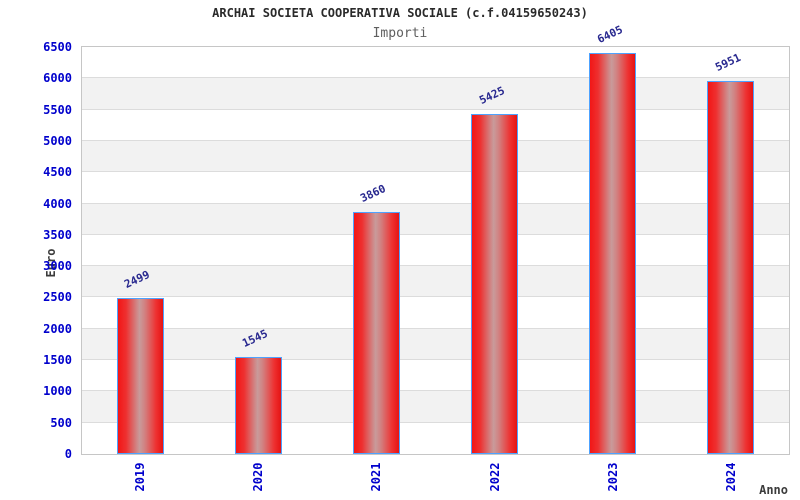  What do you see at coordinates (140, 375) in the screenshot?
I see `bar-2019` at bounding box center [140, 375].